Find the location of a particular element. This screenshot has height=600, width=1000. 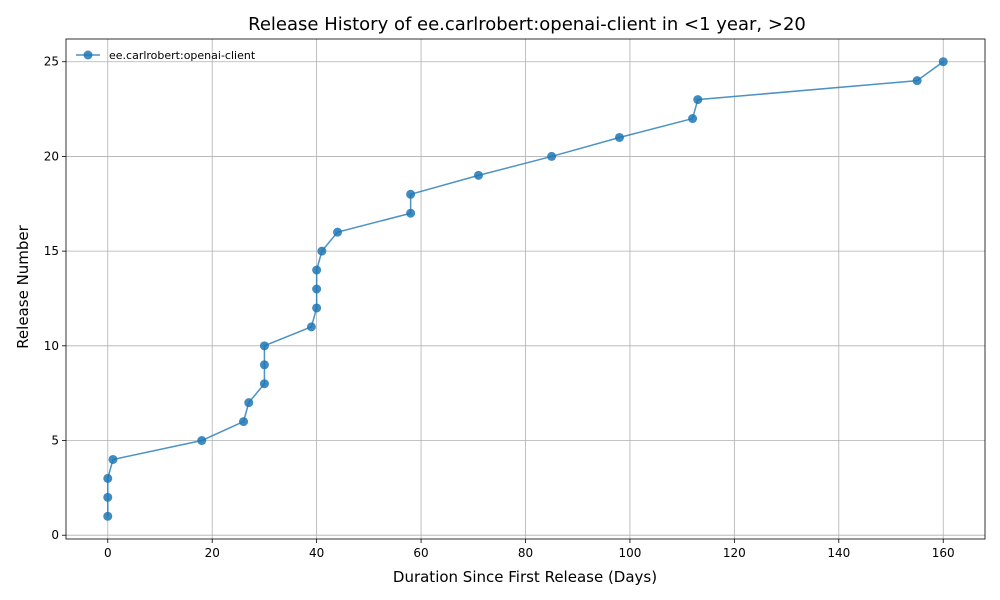

y-axis: 0 5 10 15 20 25 is located at coordinates (55, 298).